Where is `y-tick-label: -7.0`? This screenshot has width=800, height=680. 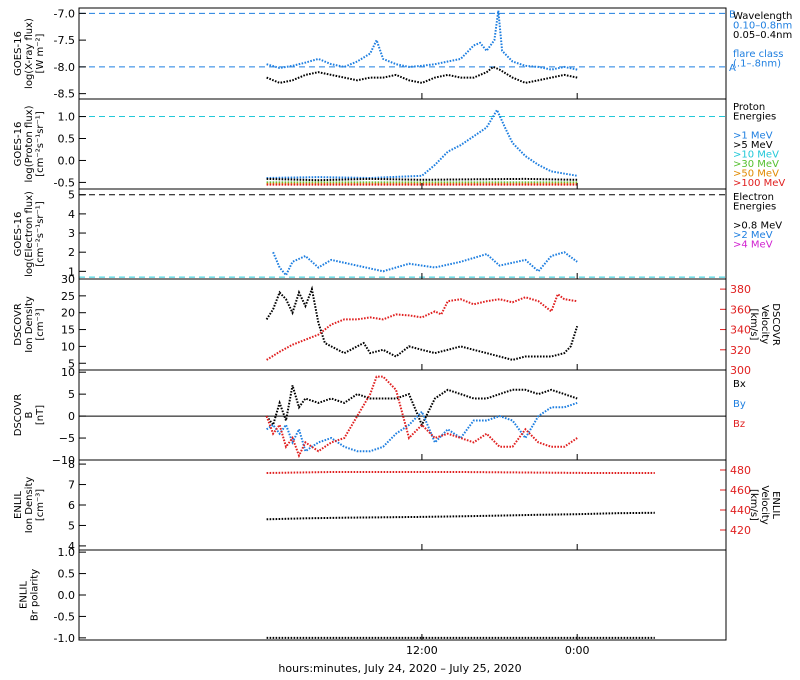
y-tick-label: -7.0 is located at coordinates (64, 13).